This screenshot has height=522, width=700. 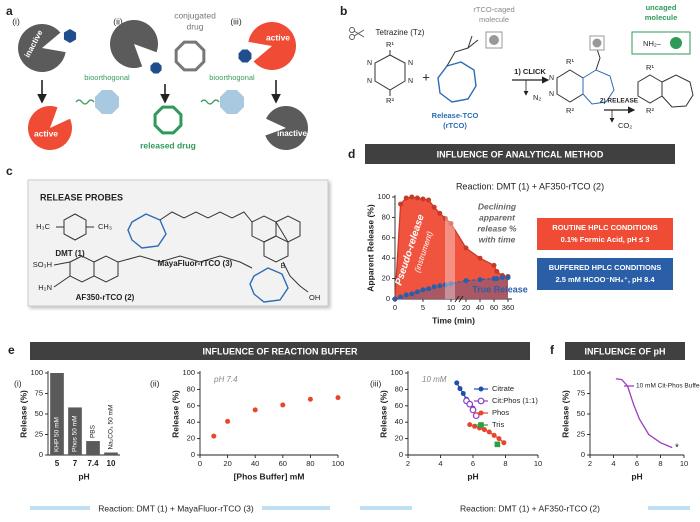 I want to click on annotation: H₂N, so click(x=45, y=287).